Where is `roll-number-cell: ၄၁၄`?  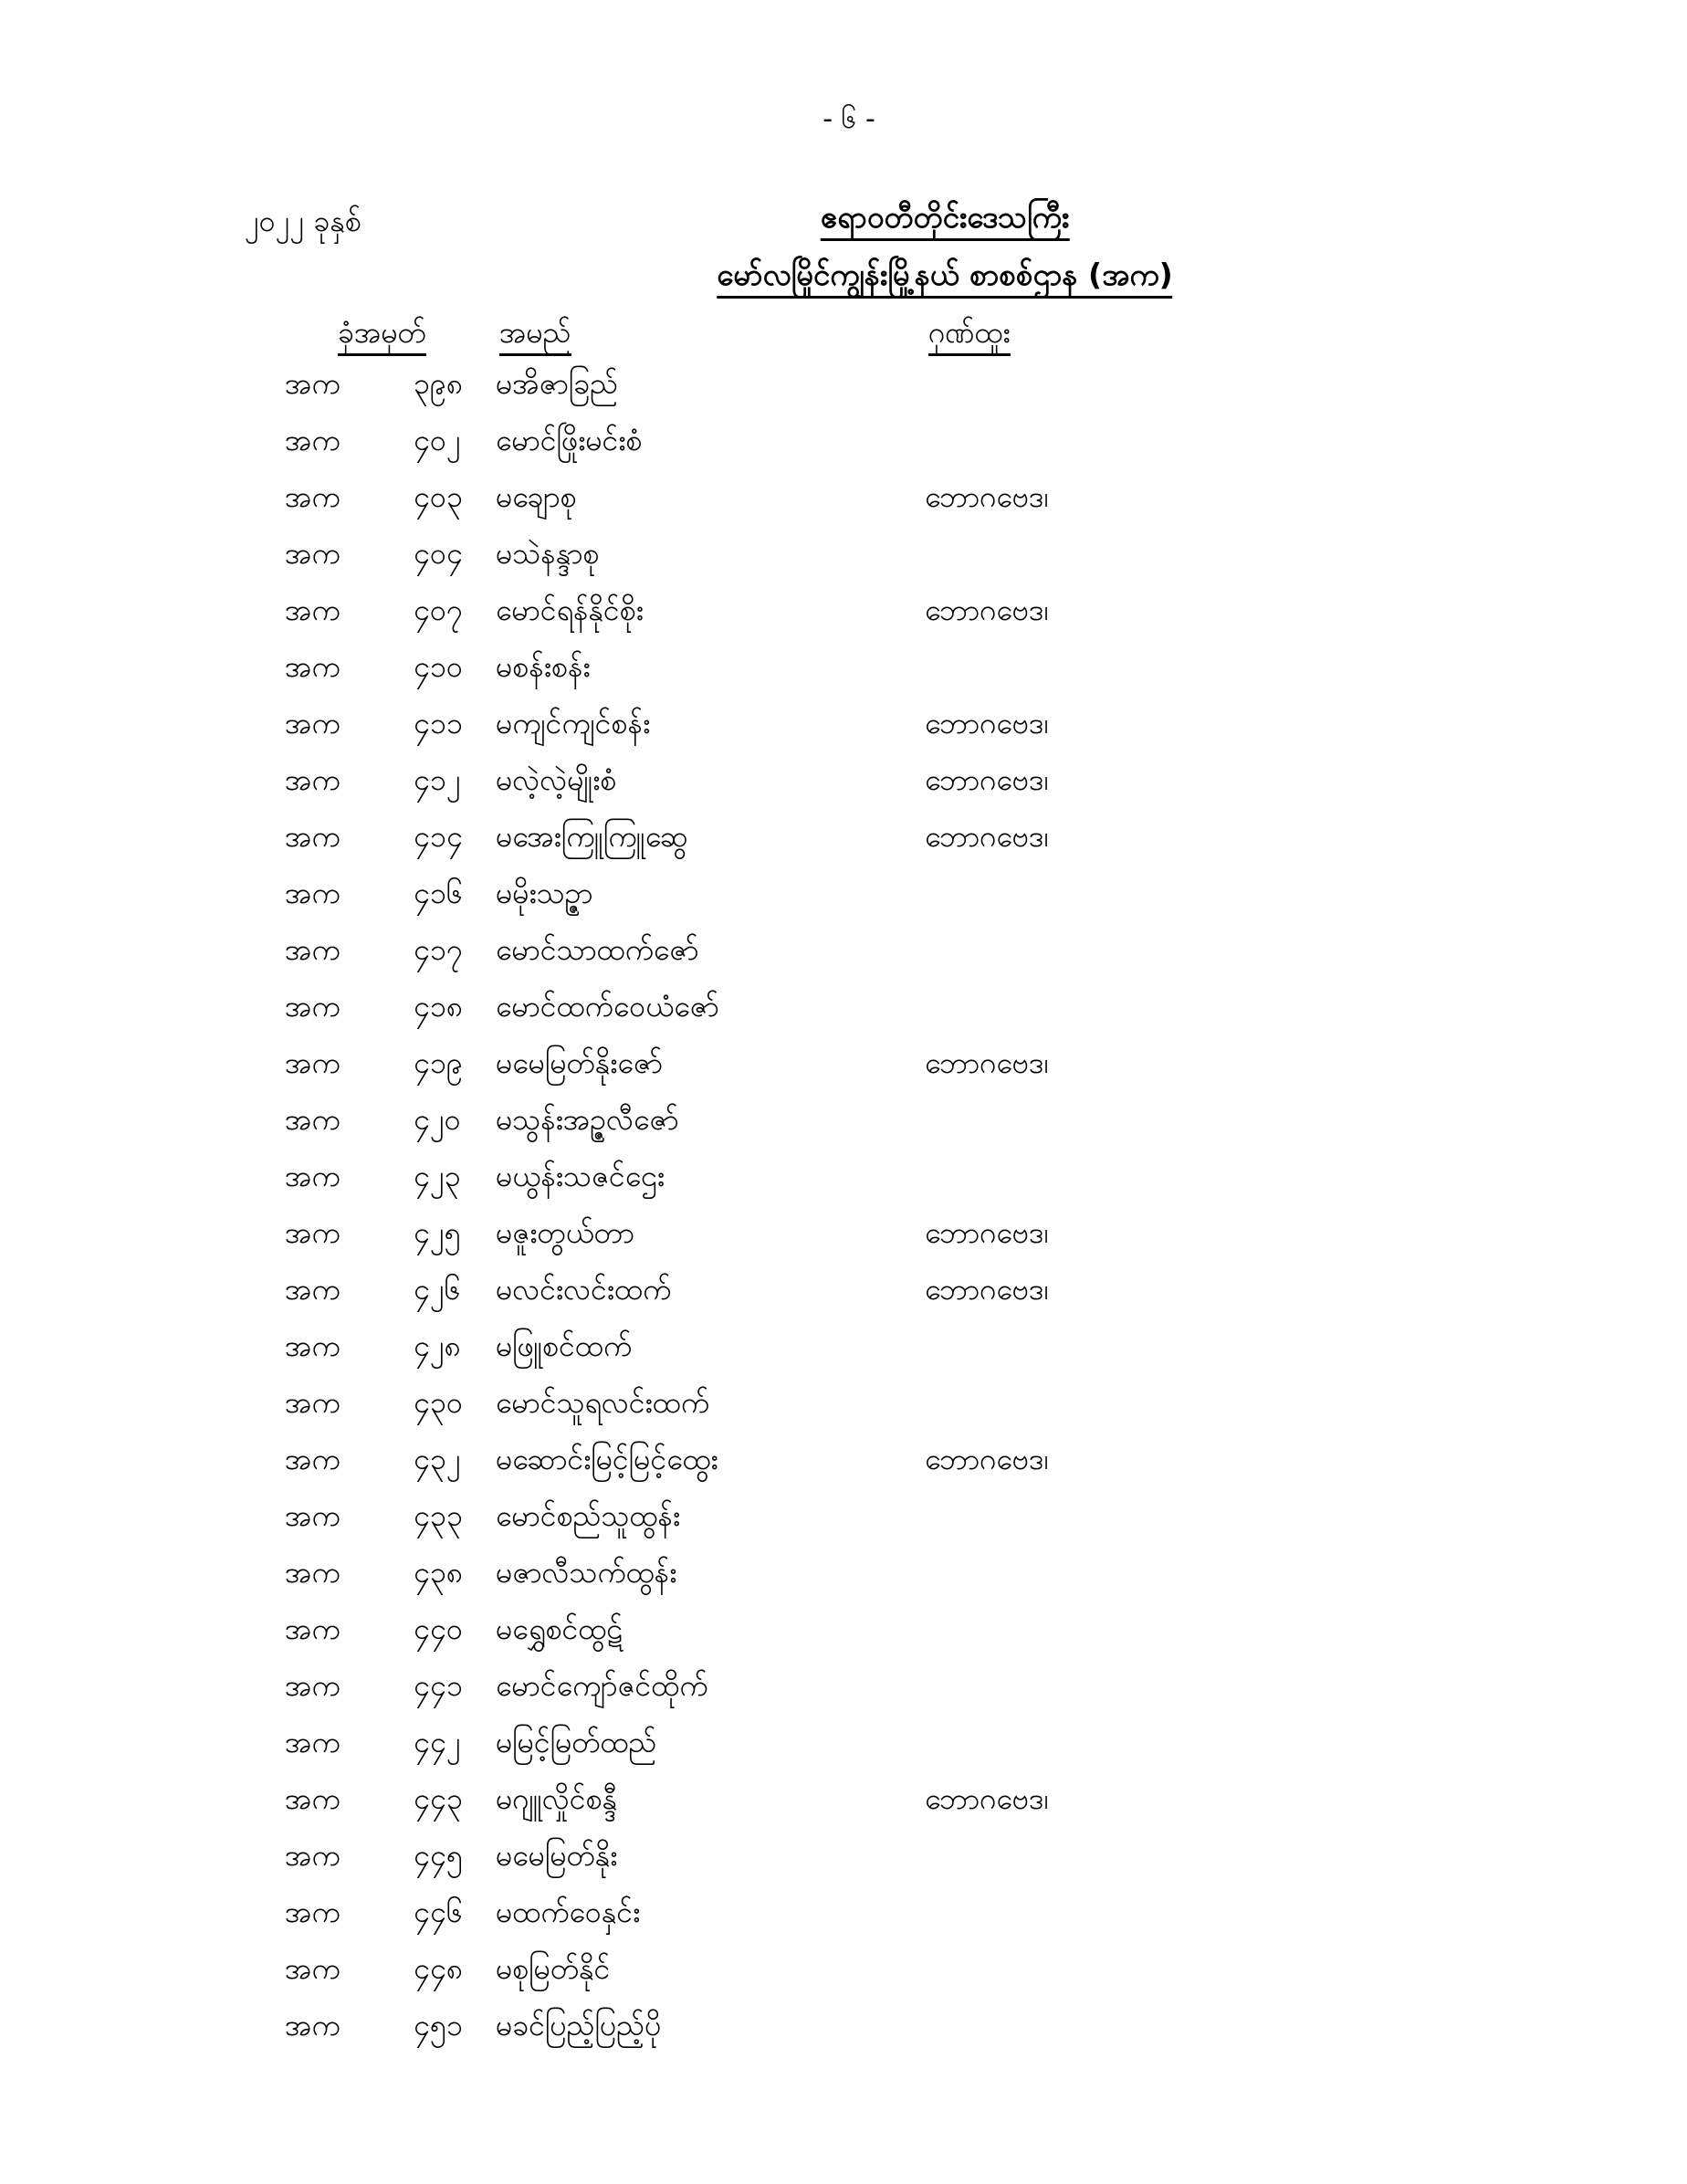
roll-number-cell: ၄၁၄ is located at coordinates (439, 836).